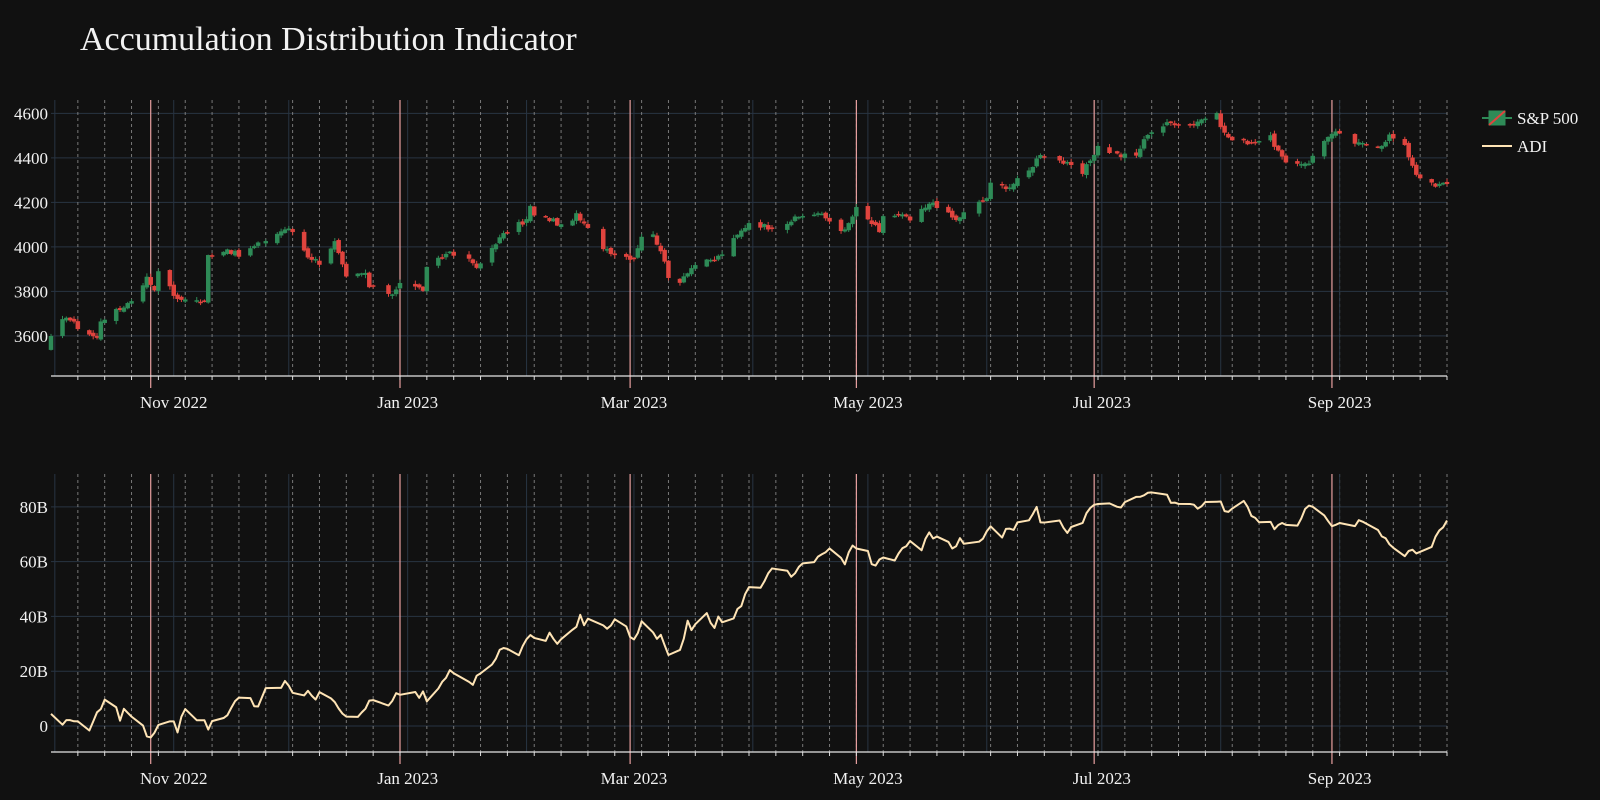 This screenshot has width=1600, height=800. Describe the element at coordinates (31, 225) in the screenshot. I see `price-y-tick-labels: 3600 3800 4000 4200 4400 4600` at that location.